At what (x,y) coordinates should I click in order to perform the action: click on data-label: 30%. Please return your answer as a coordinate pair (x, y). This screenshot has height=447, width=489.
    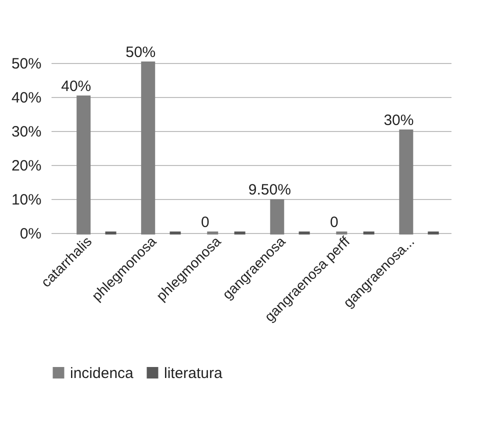
    Looking at the image, I should click on (399, 120).